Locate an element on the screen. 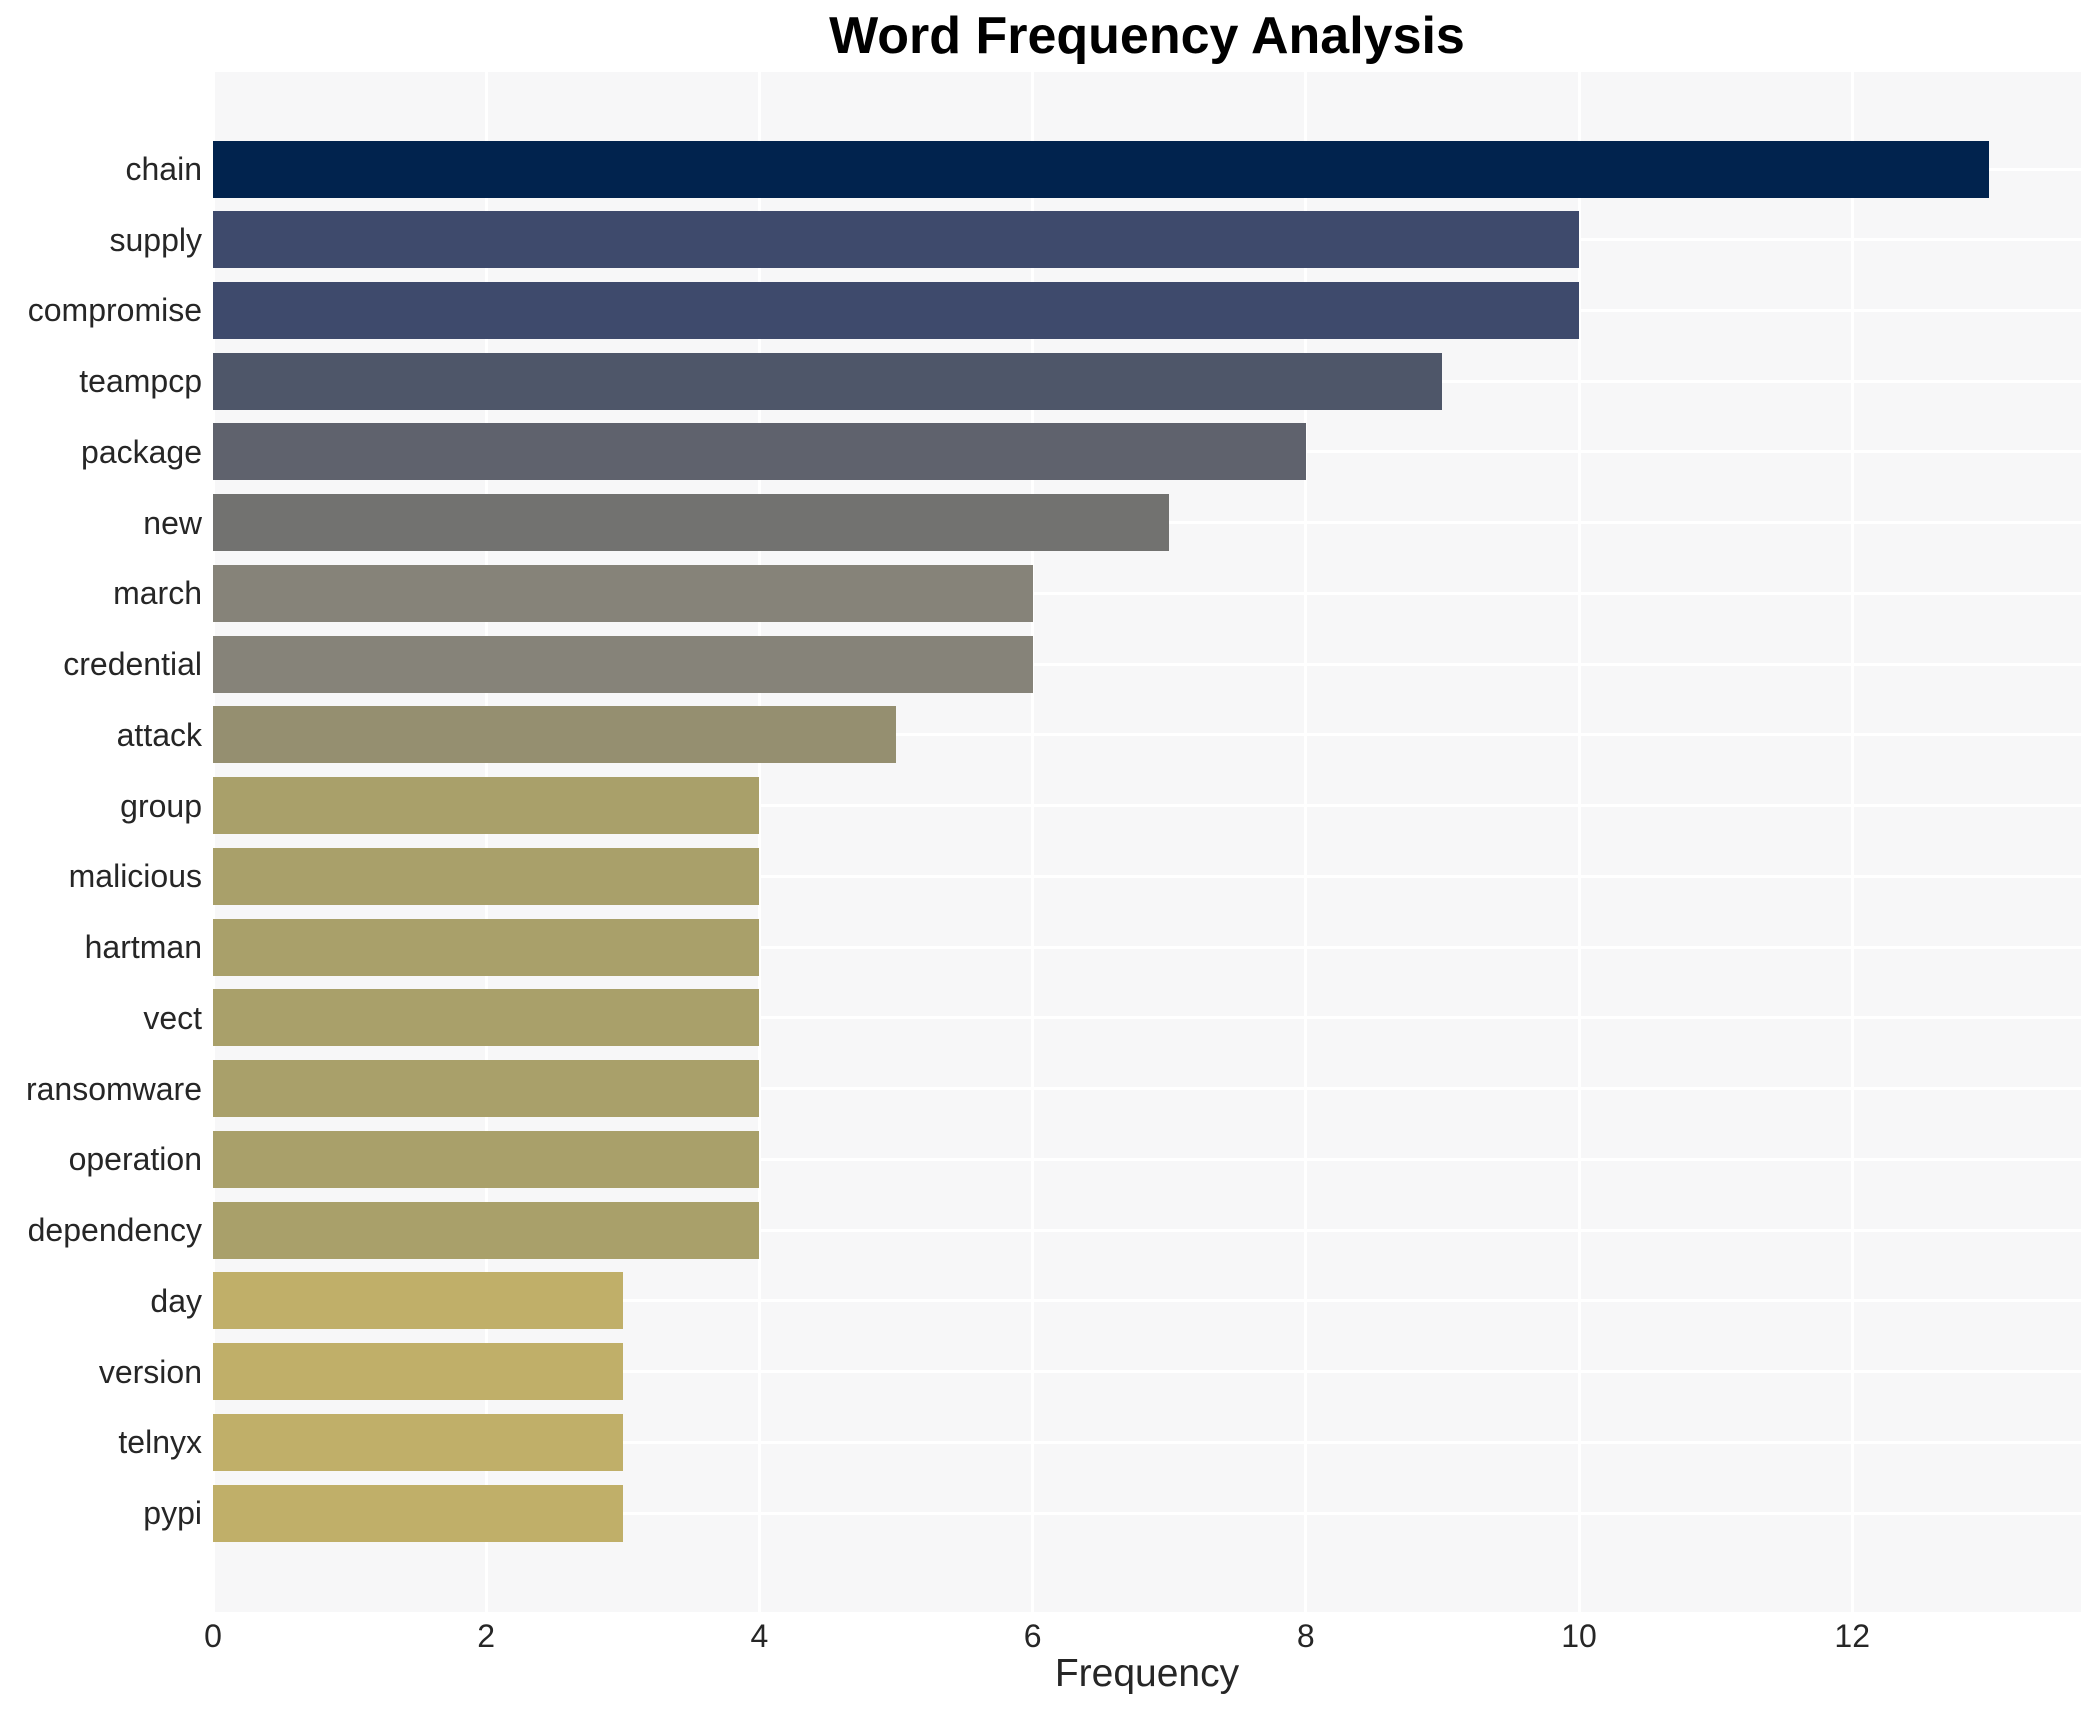 The height and width of the screenshot is (1710, 2093). bar-malicious is located at coordinates (486, 876).